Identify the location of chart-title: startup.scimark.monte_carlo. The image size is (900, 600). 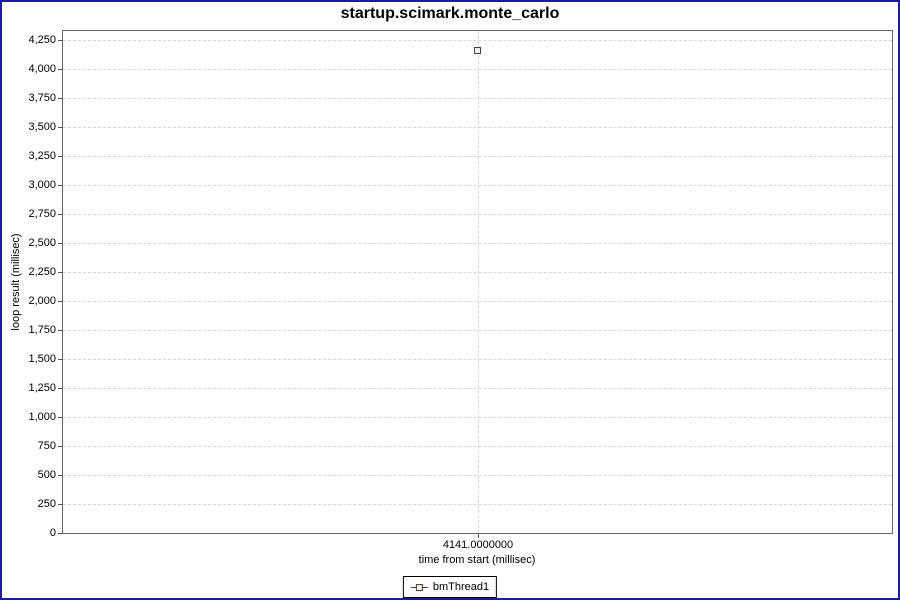
(450, 13).